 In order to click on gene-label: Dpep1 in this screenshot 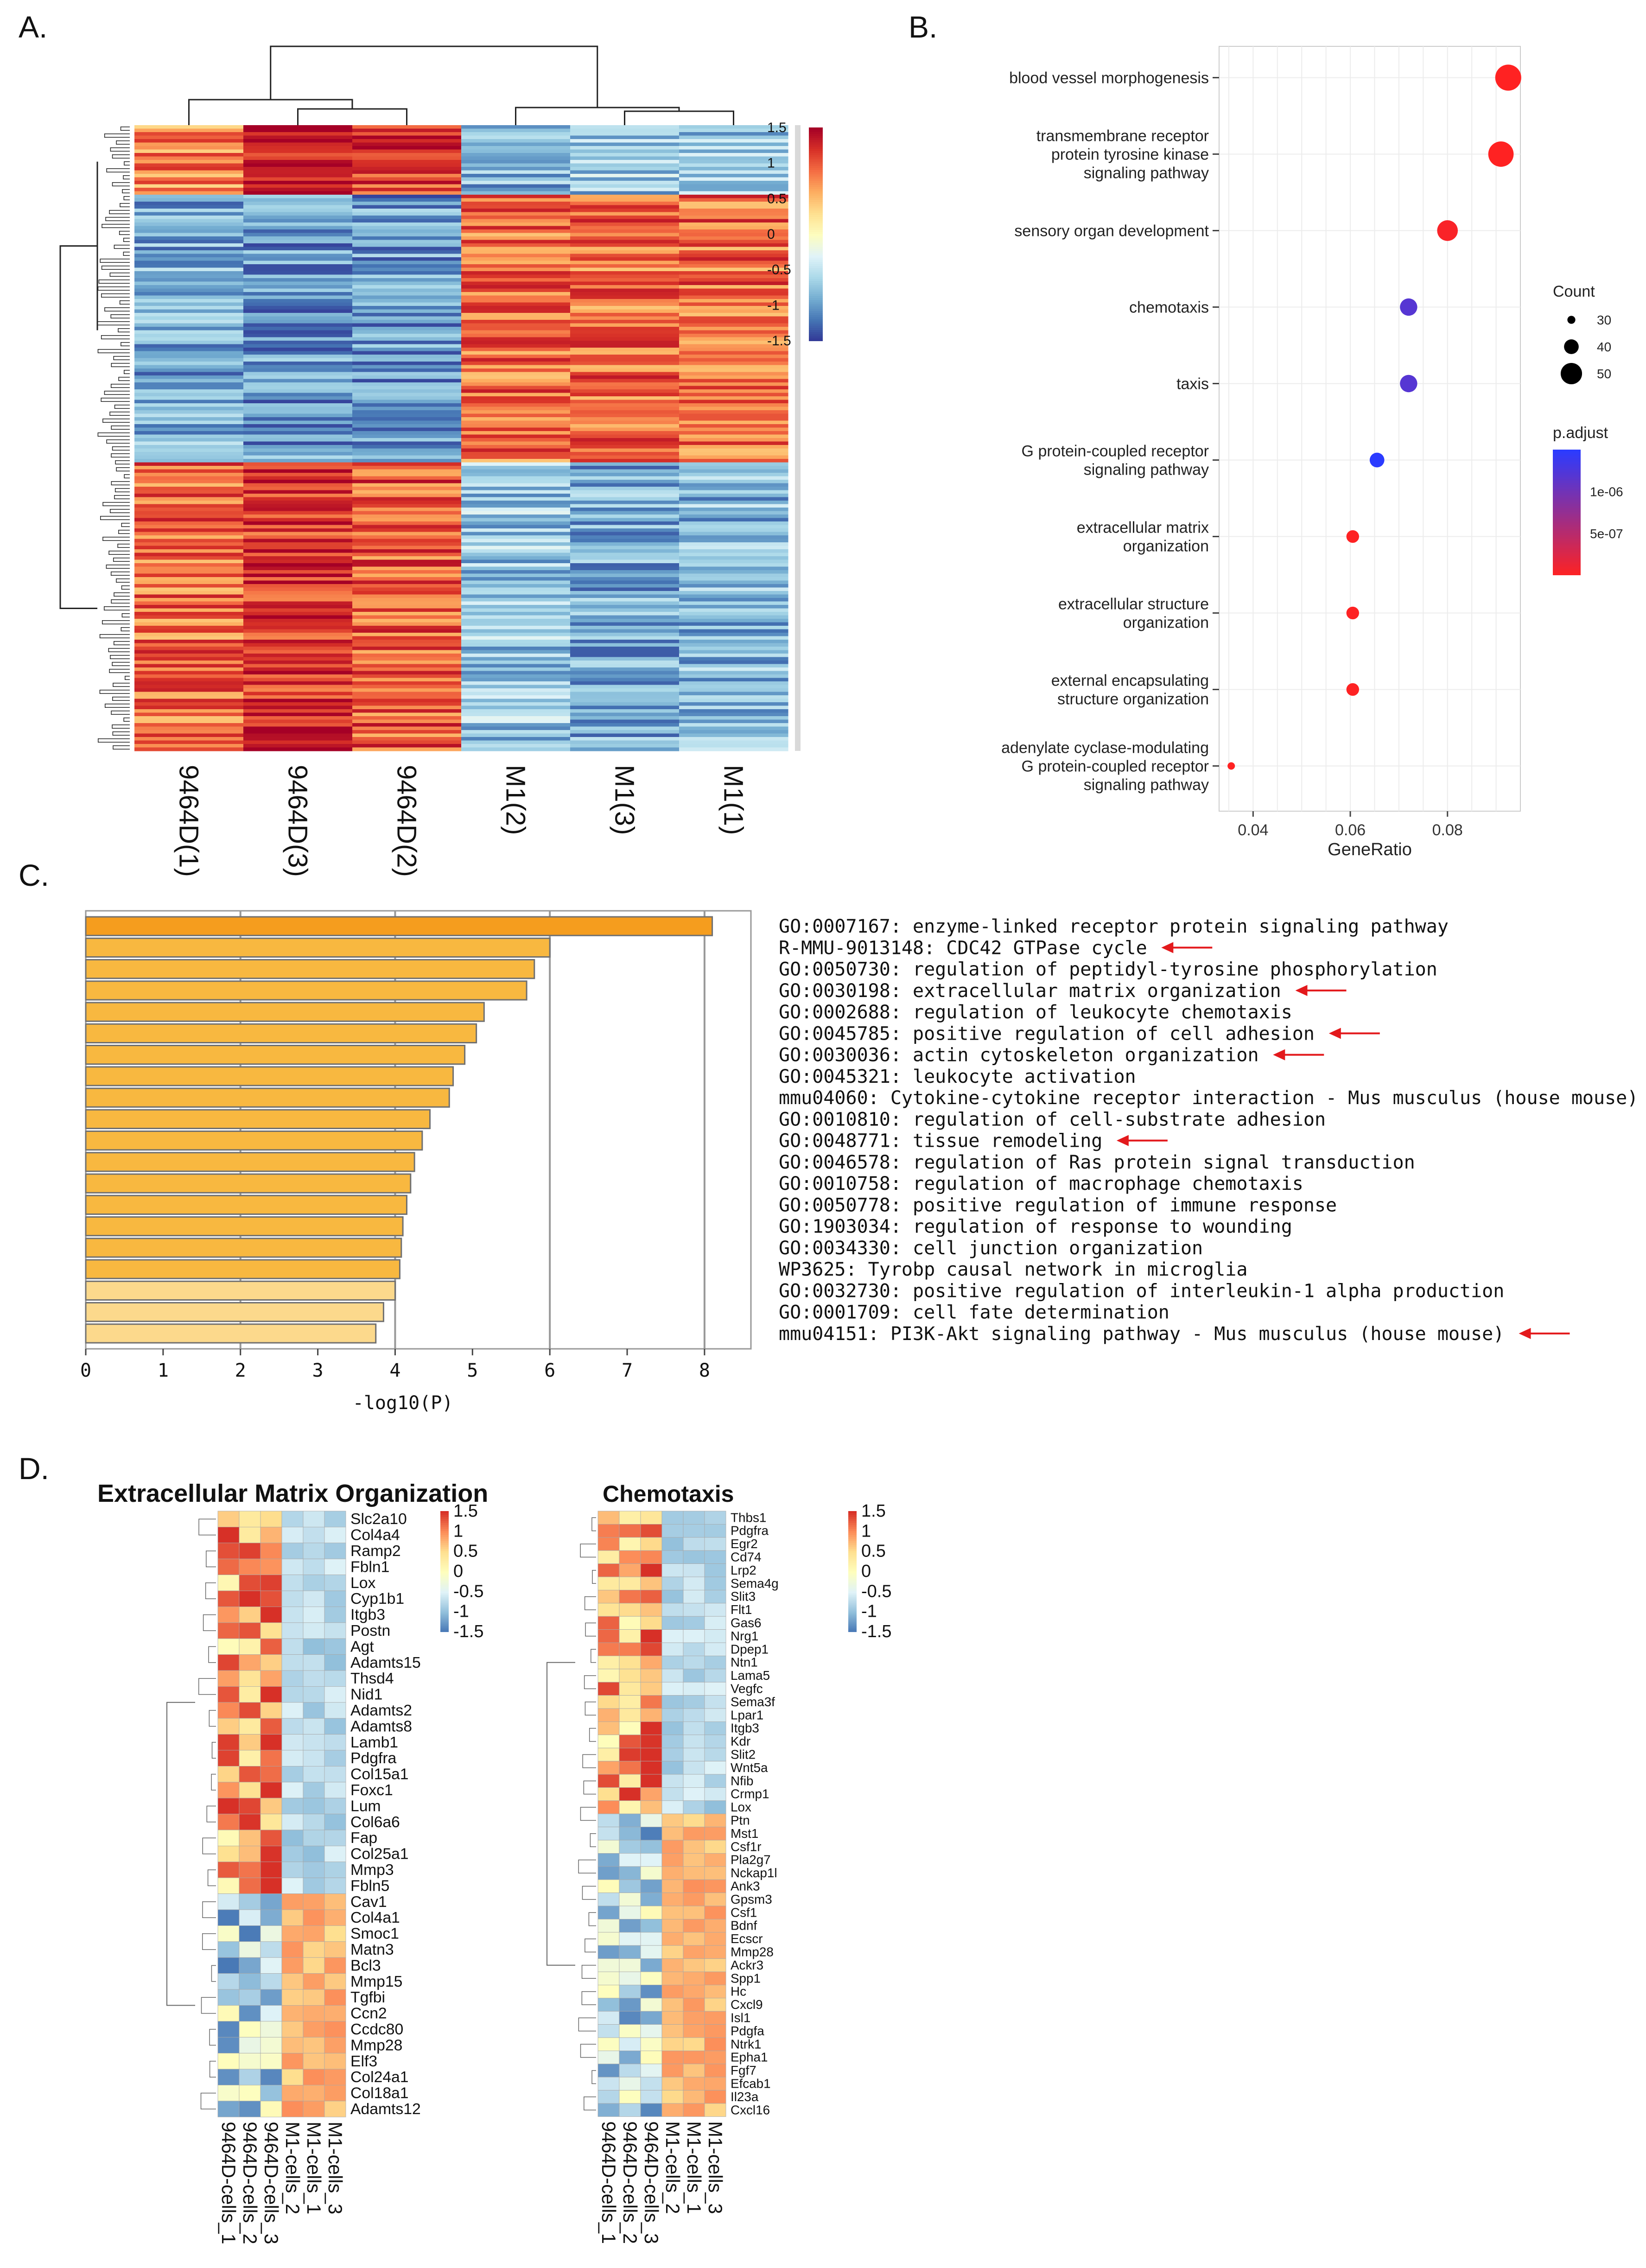, I will do `click(750, 1649)`.